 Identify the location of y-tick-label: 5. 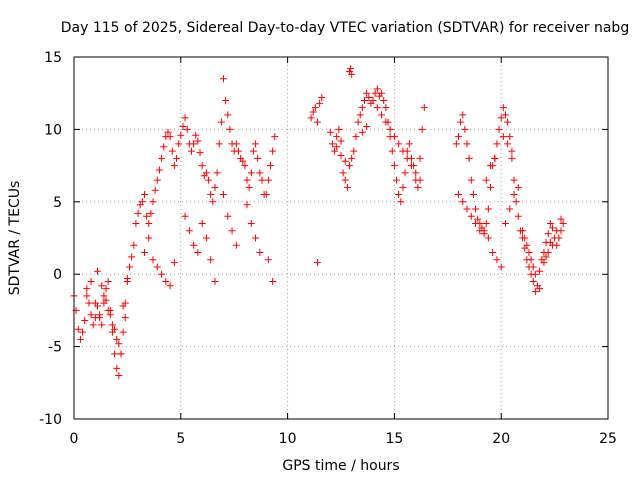
(57, 203).